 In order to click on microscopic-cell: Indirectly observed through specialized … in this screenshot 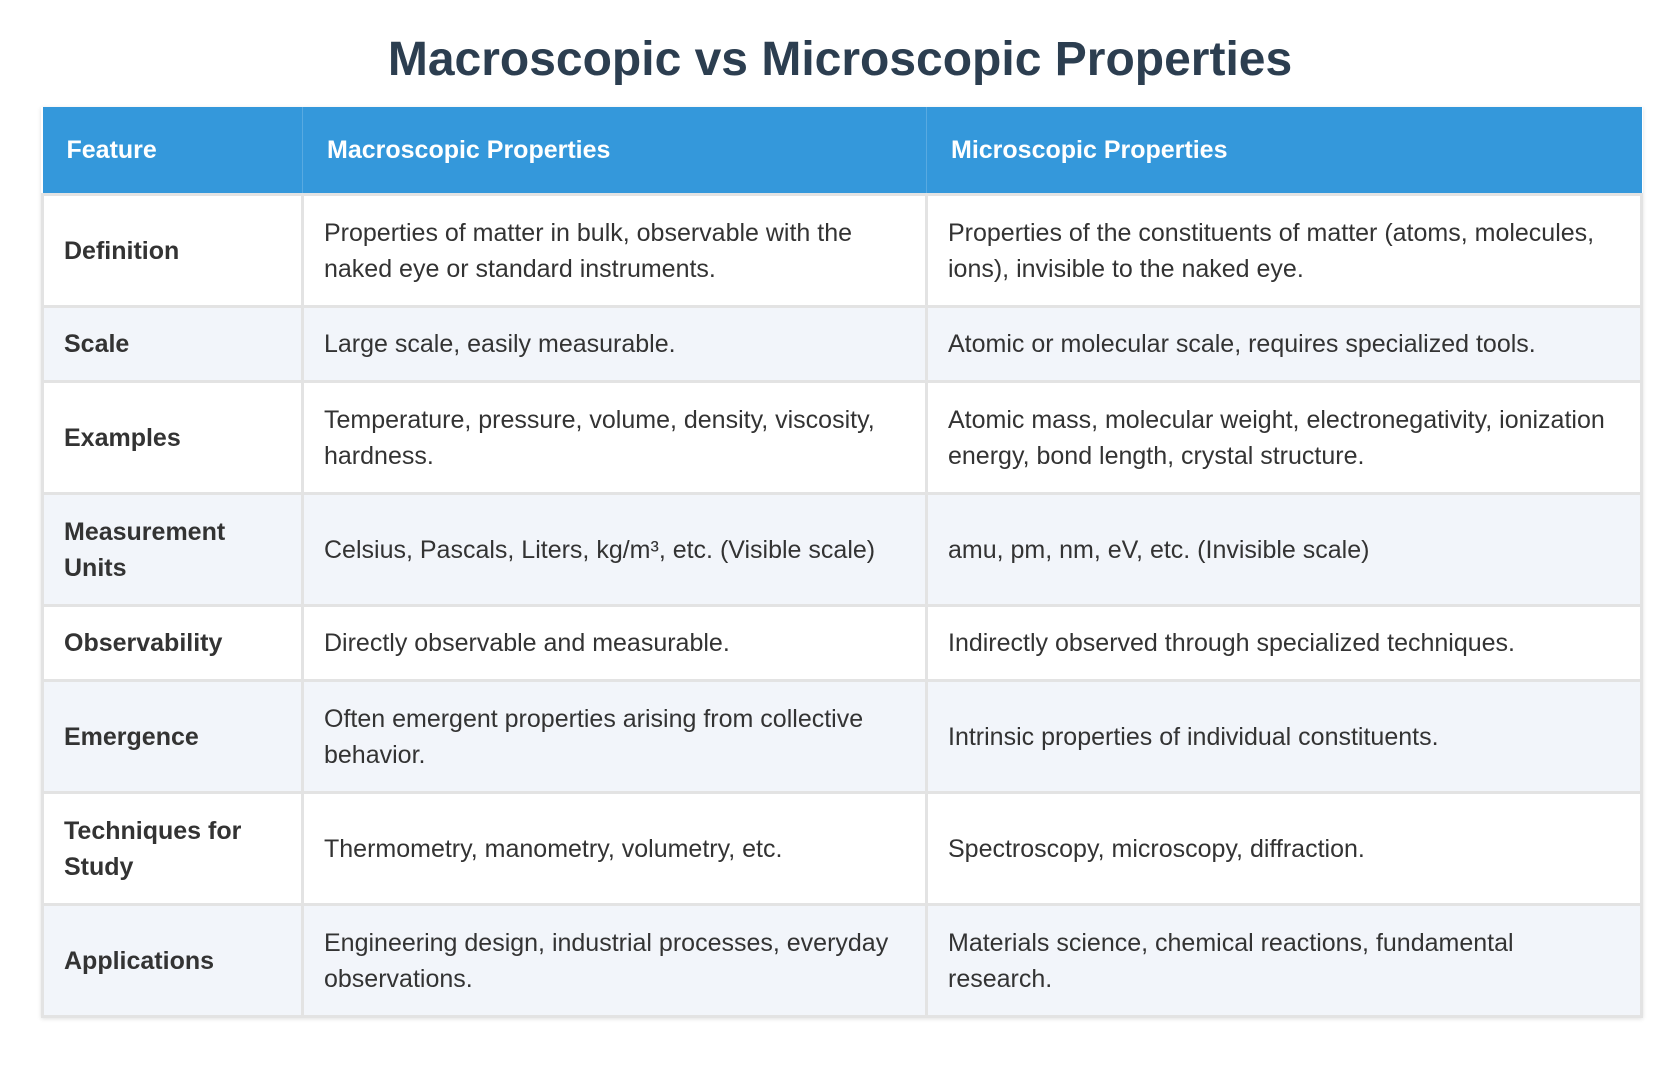, I will do `click(1284, 643)`.